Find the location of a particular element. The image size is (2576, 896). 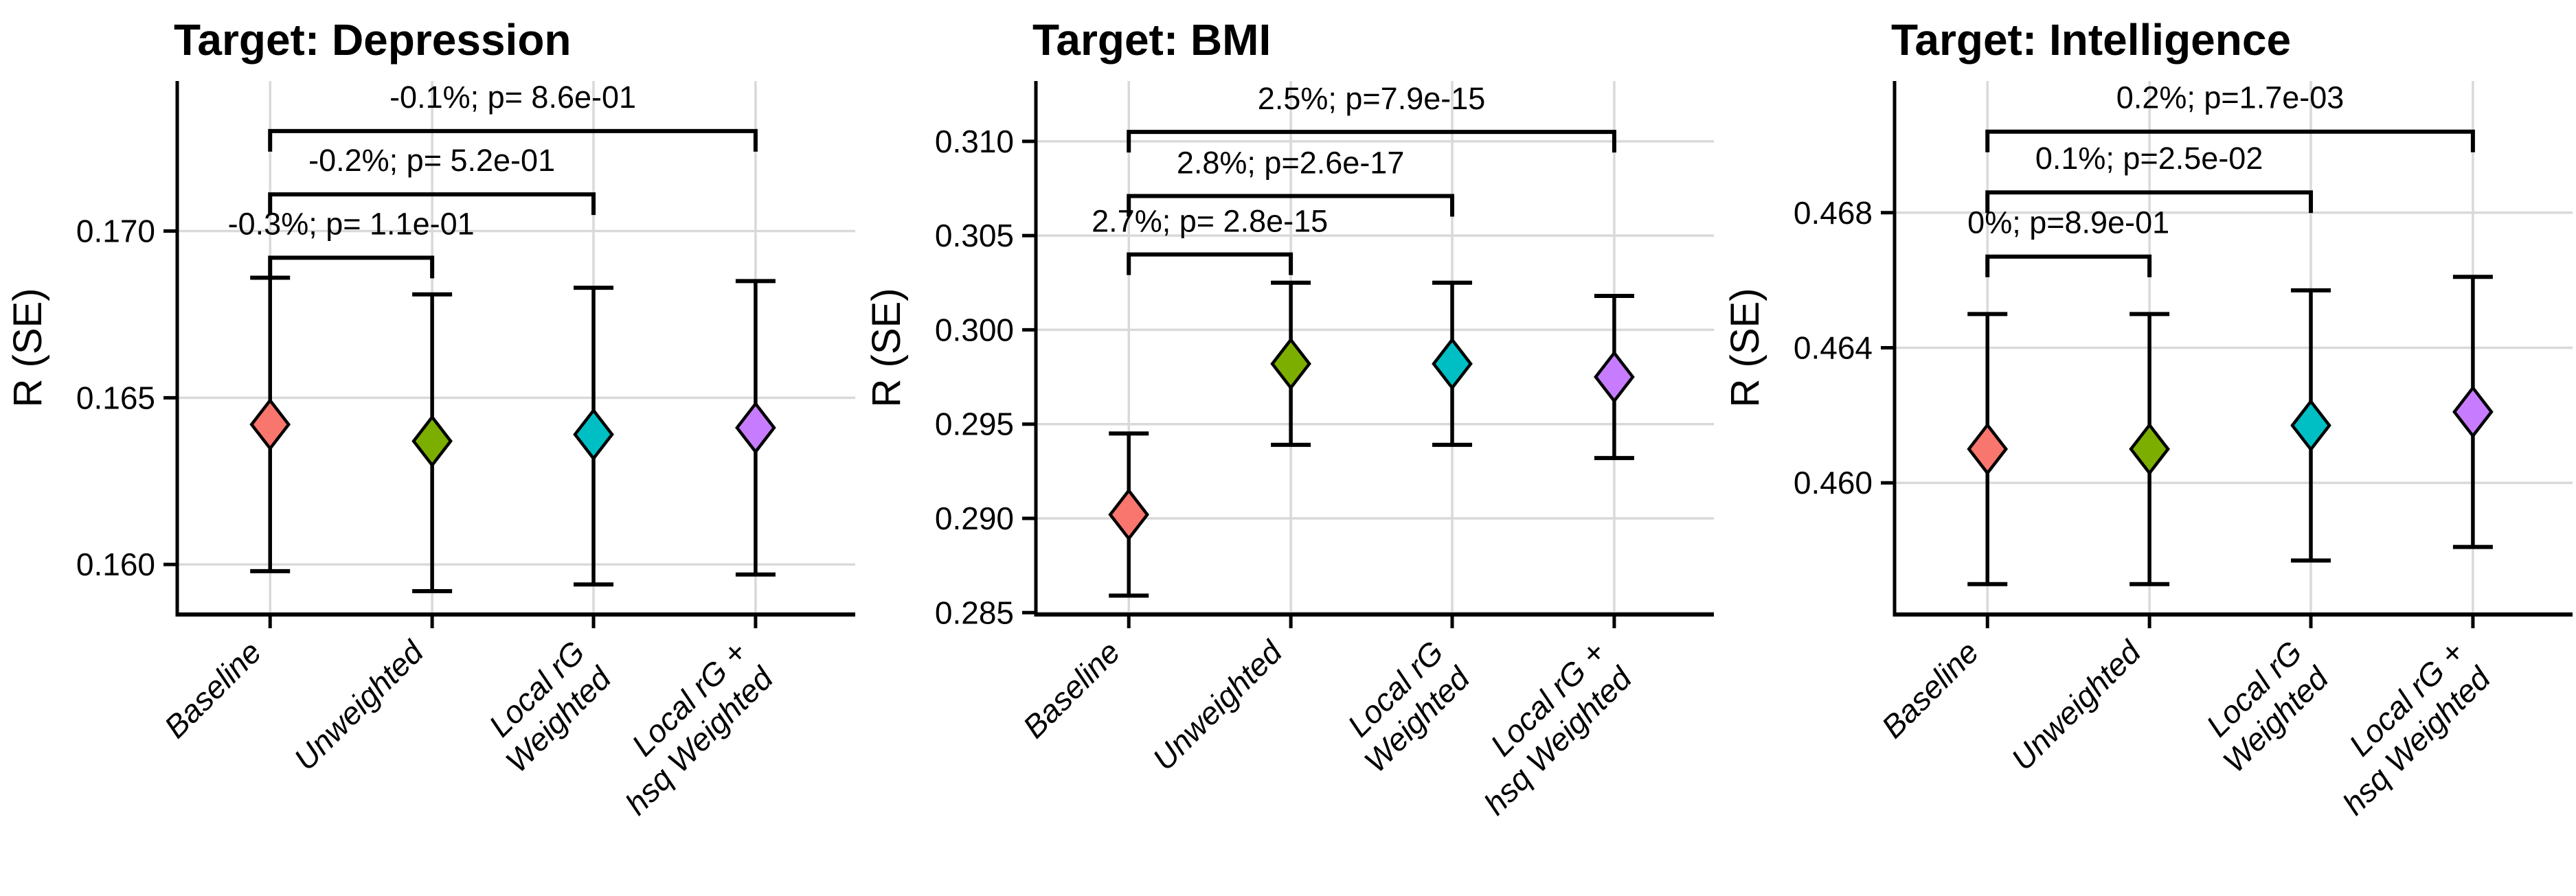

comparison-label: 2.7%; p= 2.8e-15 is located at coordinates (1210, 221).